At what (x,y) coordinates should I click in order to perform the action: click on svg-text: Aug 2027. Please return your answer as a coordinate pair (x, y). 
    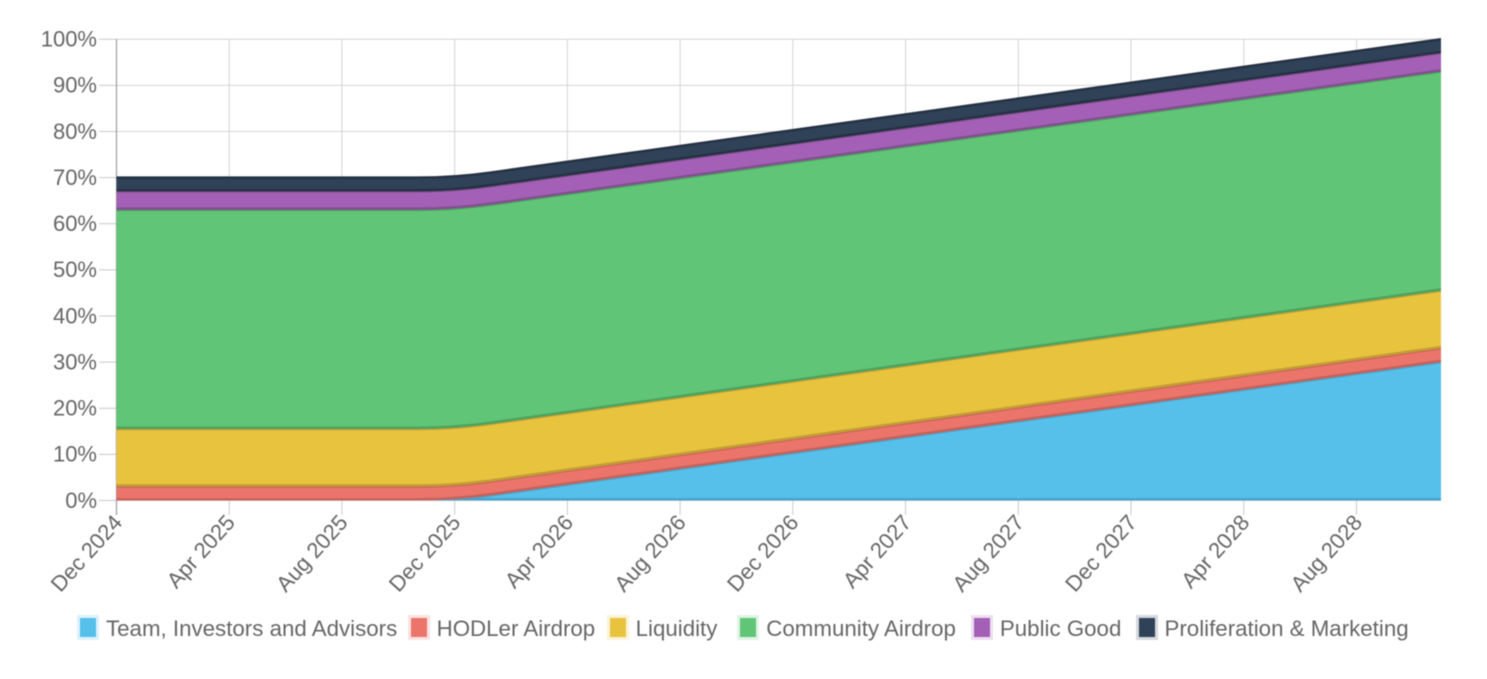
    Looking at the image, I should click on (988, 553).